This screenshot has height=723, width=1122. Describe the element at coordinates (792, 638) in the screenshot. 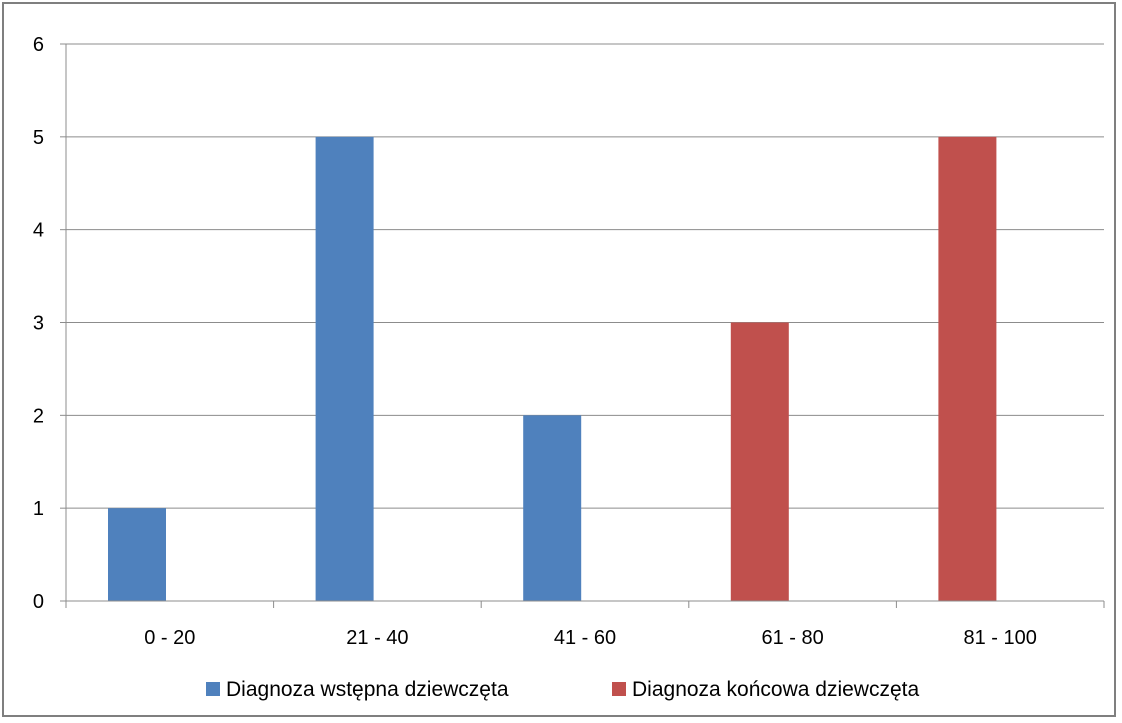

I see `x-tick-label: 61 - 80` at that location.